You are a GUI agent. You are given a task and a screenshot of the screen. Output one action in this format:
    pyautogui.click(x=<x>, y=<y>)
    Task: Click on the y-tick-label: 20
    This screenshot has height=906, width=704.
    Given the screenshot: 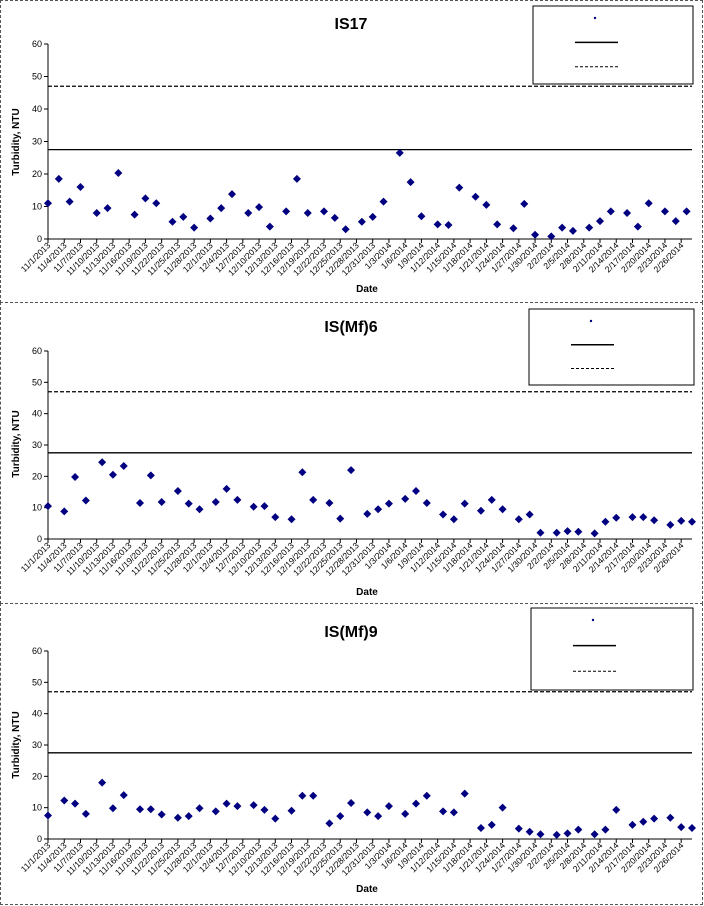 What is the action you would take?
    pyautogui.click(x=37, y=776)
    